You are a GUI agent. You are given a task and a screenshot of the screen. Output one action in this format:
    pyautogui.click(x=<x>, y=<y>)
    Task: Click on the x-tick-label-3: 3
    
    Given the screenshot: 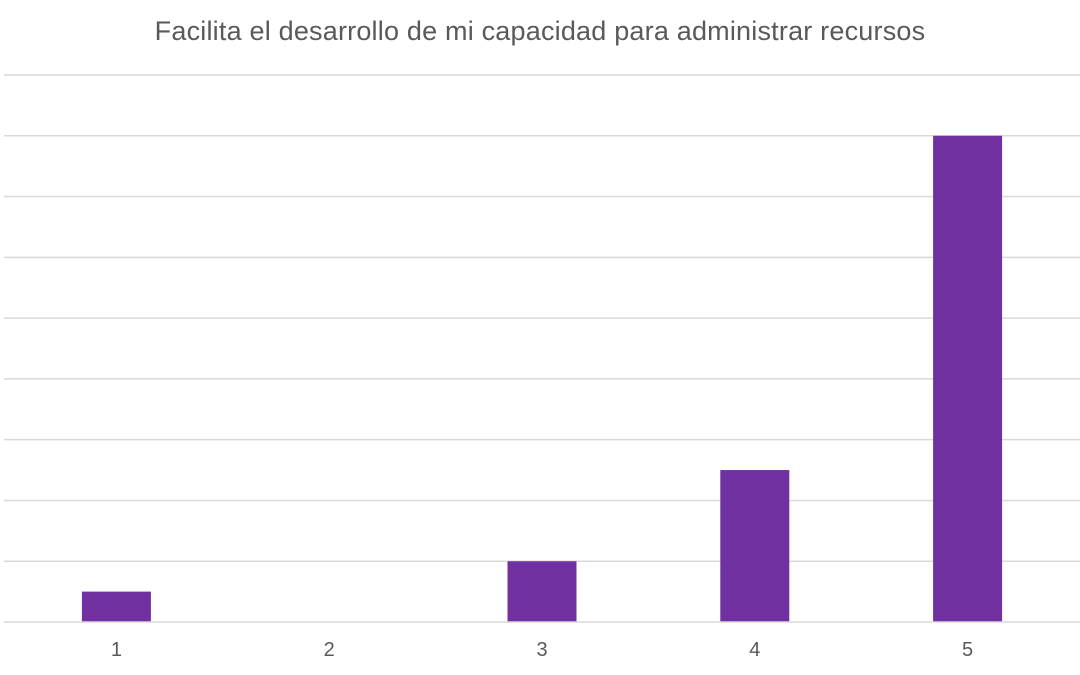 What is the action you would take?
    pyautogui.click(x=541, y=650)
    